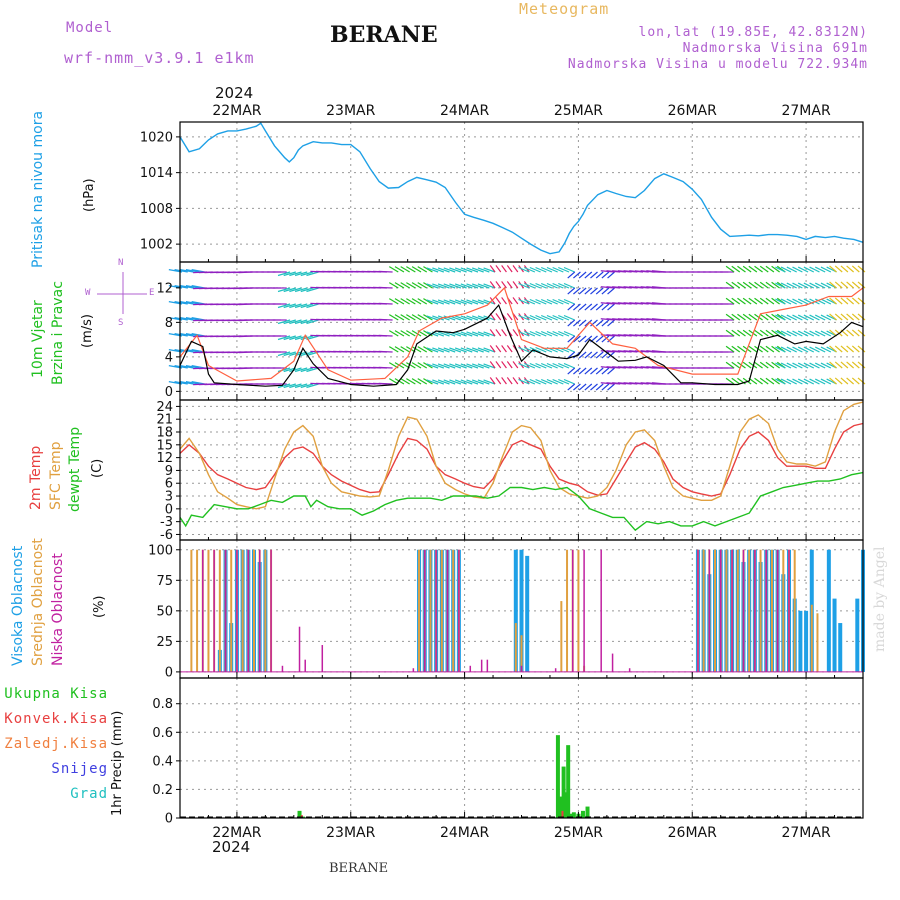 The width and height of the screenshot is (900, 900). What do you see at coordinates (169, 357) in the screenshot?
I see `y-tick-label: 4` at bounding box center [169, 357].